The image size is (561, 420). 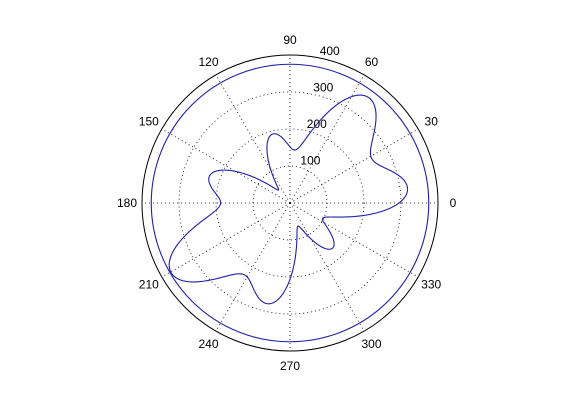 What do you see at coordinates (208, 62) in the screenshot?
I see `angle-tick-label: 120` at bounding box center [208, 62].